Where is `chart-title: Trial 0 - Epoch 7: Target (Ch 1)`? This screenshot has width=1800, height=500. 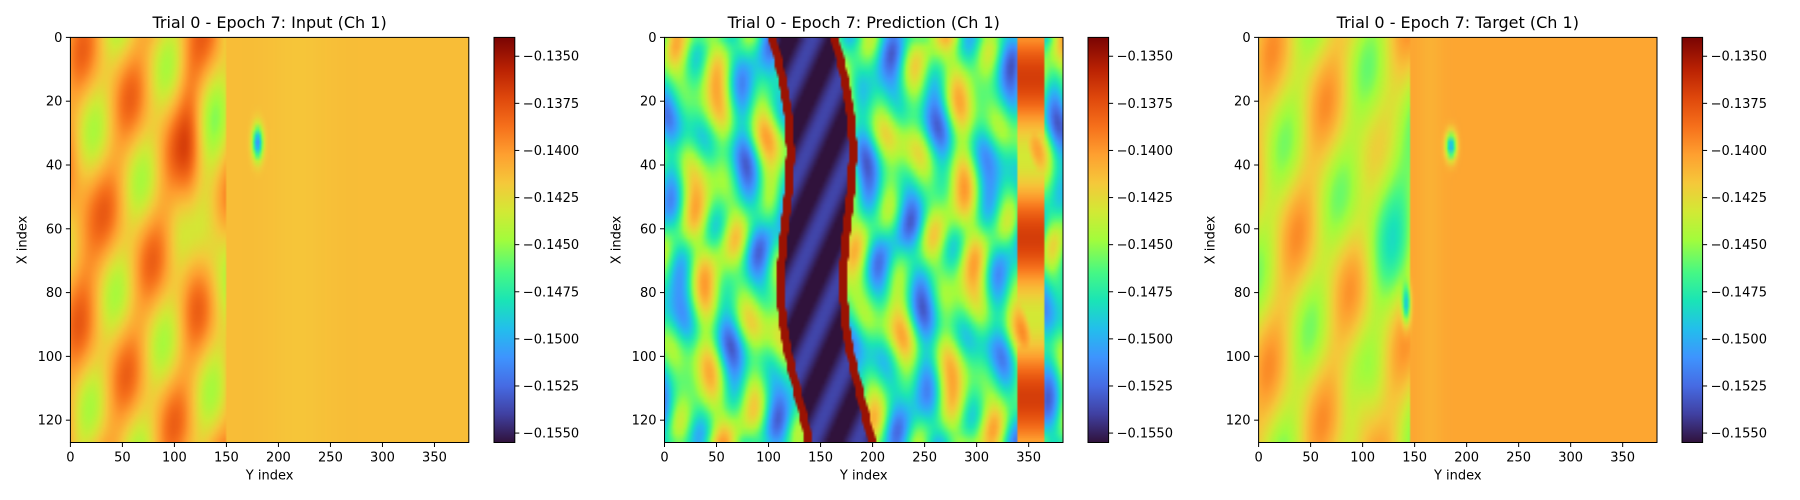
chart-title: Trial 0 - Epoch 7: Target (Ch 1) is located at coordinates (1457, 22).